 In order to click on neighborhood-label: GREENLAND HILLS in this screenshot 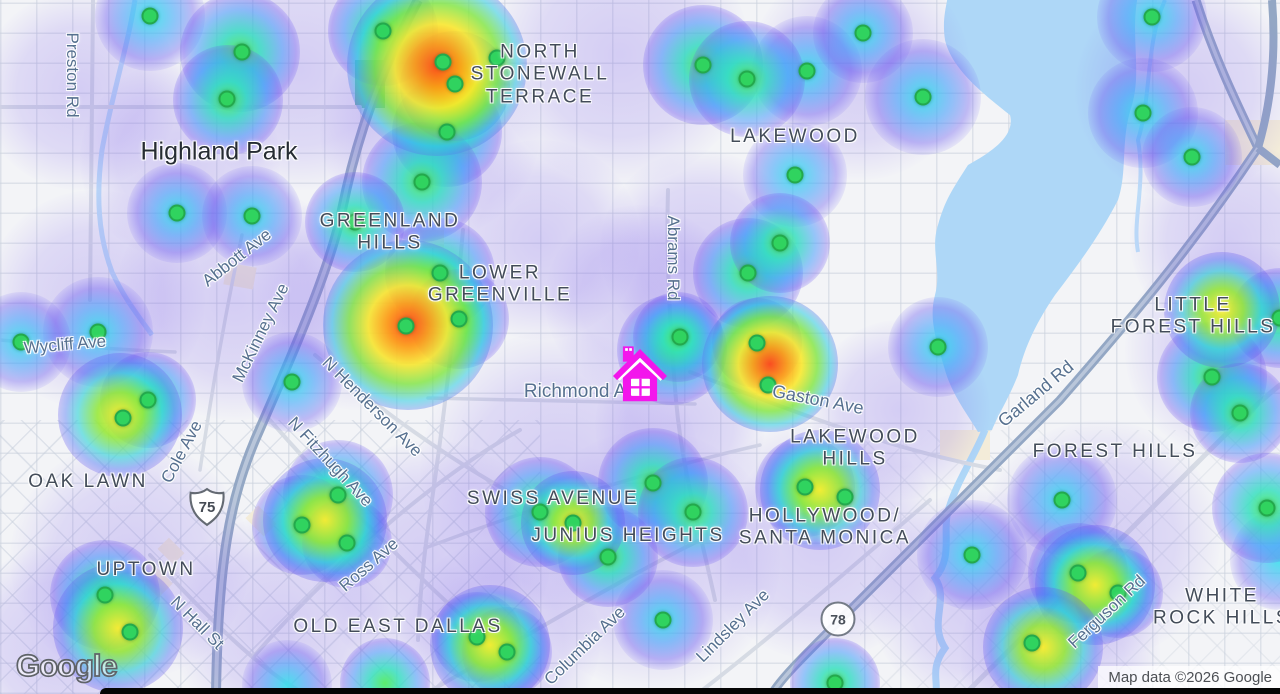, I will do `click(390, 232)`.